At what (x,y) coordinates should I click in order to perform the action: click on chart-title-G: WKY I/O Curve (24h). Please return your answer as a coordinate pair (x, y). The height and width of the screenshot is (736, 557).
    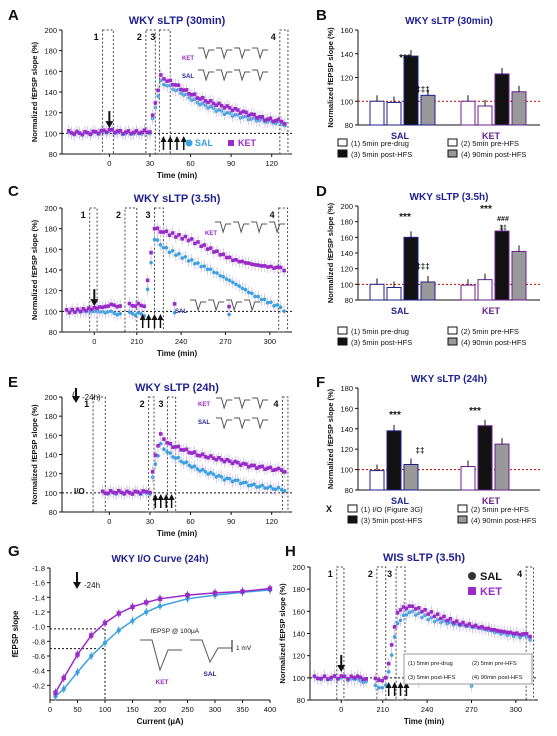
    Looking at the image, I should click on (159, 559).